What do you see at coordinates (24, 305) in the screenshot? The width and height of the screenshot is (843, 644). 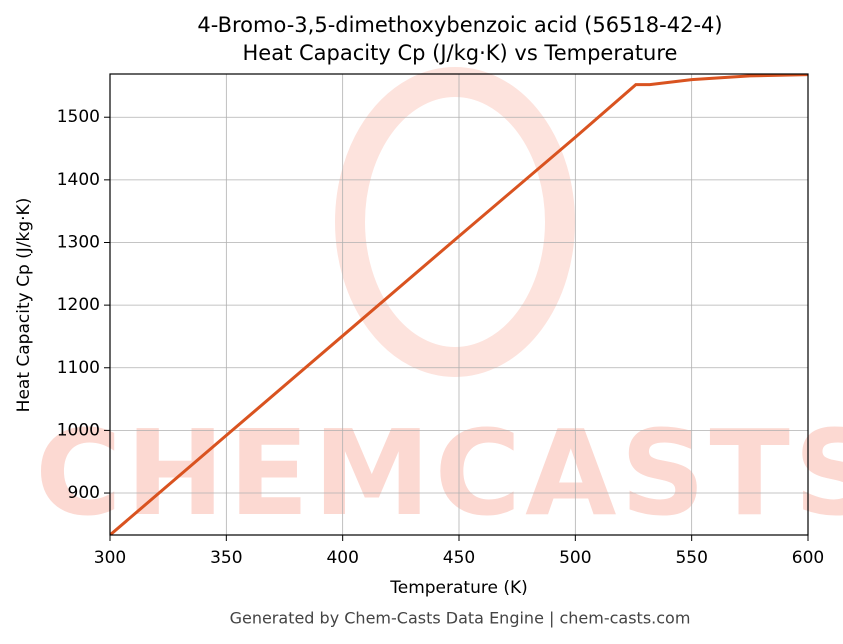 I see `y-axis-label: Heat Capacity Cp (J/kg·K)` at bounding box center [24, 305].